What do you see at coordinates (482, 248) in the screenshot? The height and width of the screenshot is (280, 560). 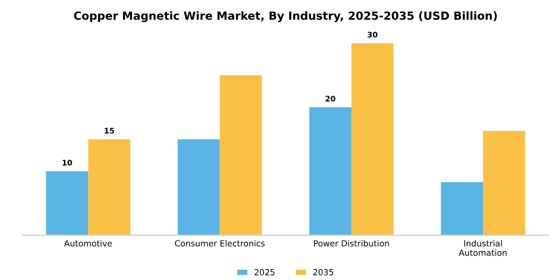 I see `x-tick-label: Industrial Automation` at bounding box center [482, 248].